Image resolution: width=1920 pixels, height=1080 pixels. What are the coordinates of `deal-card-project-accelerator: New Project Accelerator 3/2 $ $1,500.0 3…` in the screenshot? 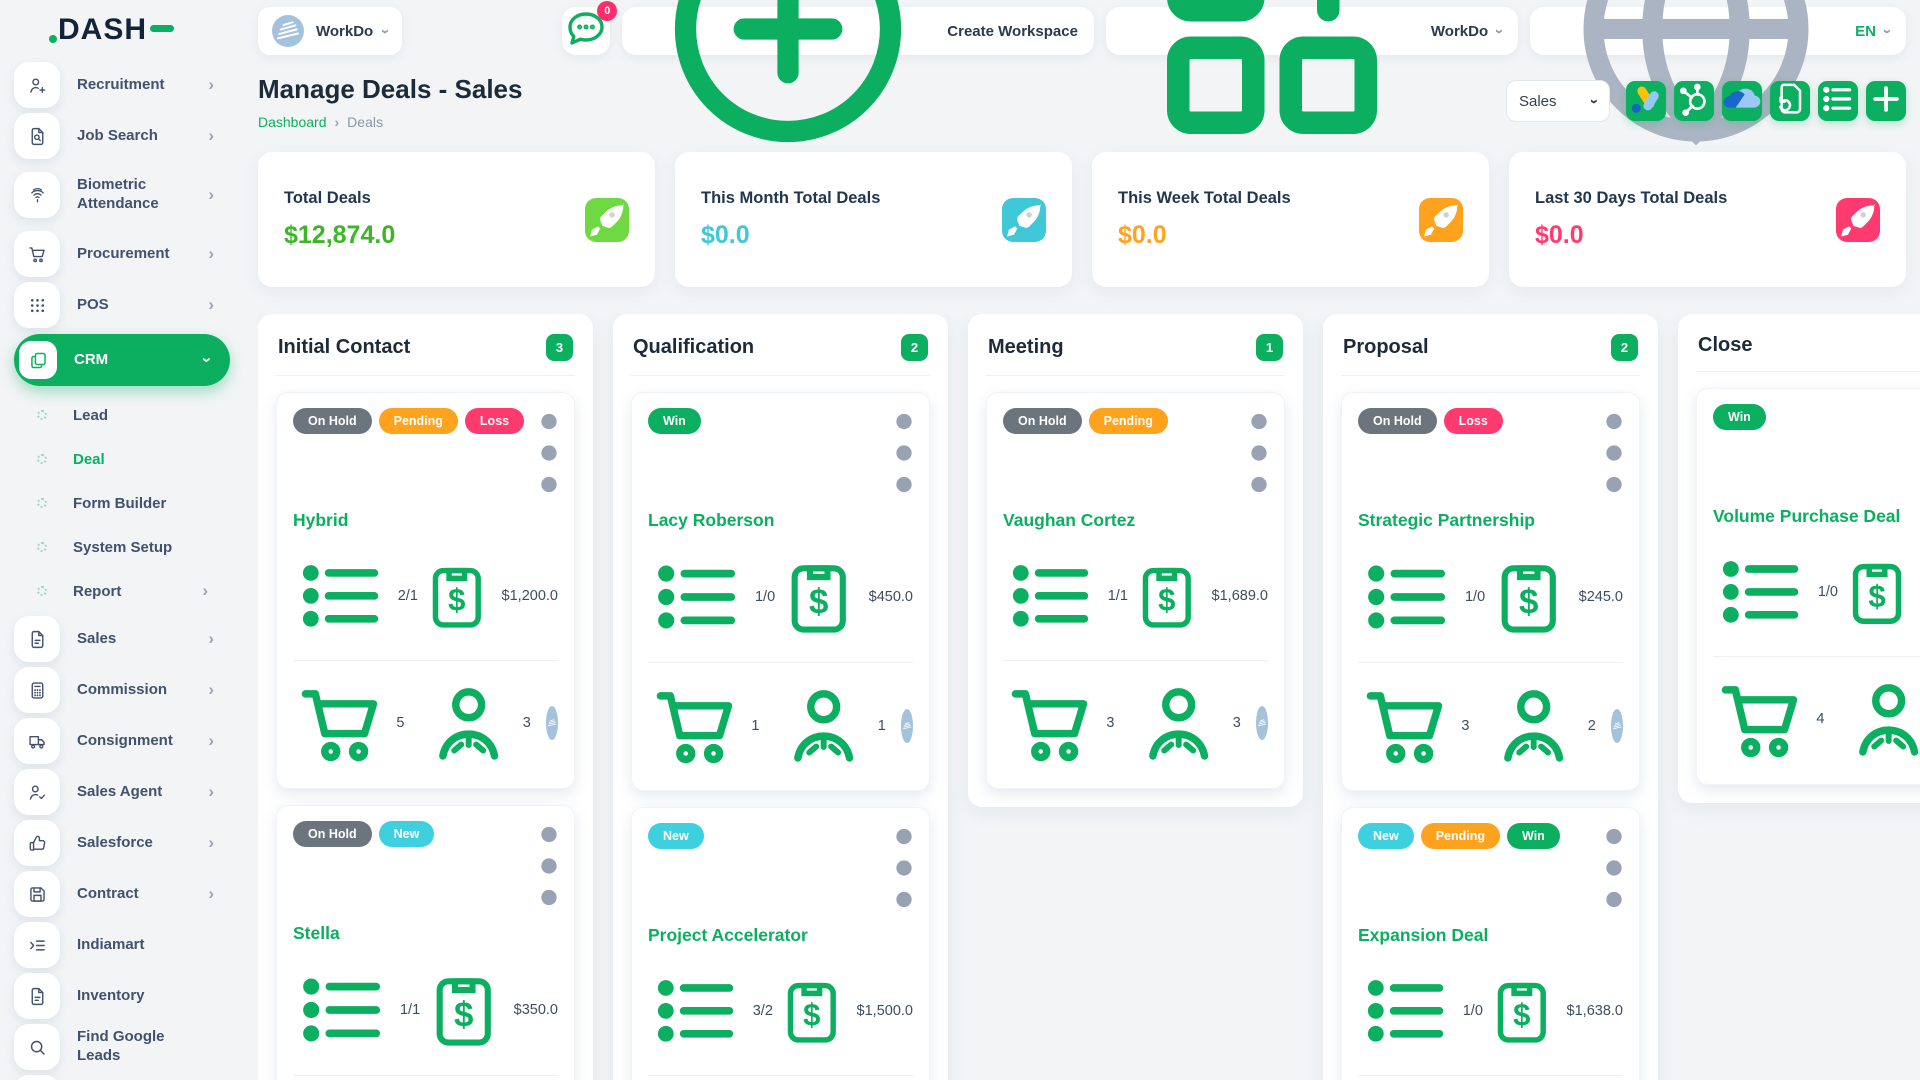 It's located at (780, 943).